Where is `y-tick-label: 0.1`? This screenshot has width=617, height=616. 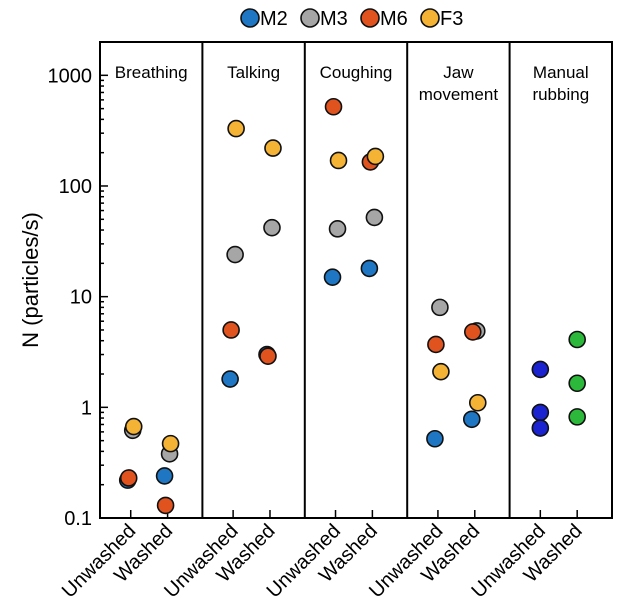 y-tick-label: 0.1 is located at coordinates (78, 519).